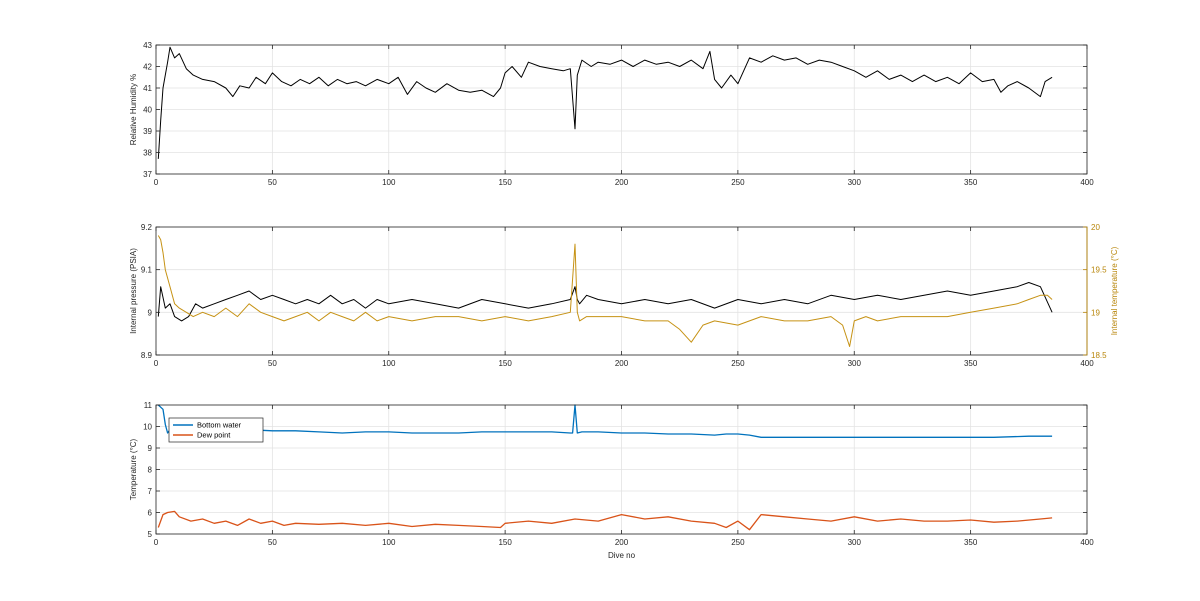 Image resolution: width=1200 pixels, height=601 pixels. I want to click on y-right-tick-label: 19, so click(1095, 312).